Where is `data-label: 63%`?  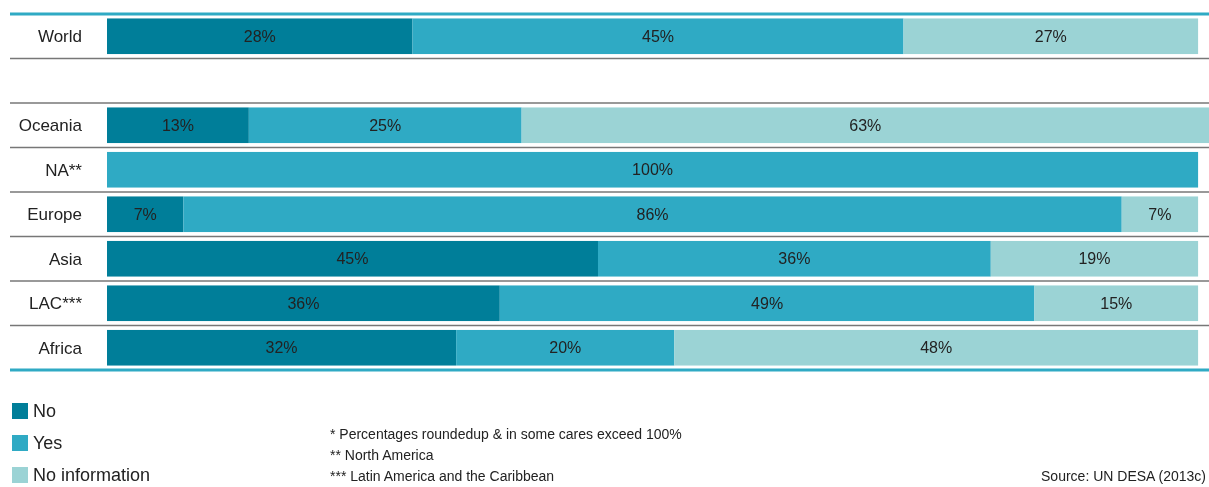 data-label: 63% is located at coordinates (865, 125).